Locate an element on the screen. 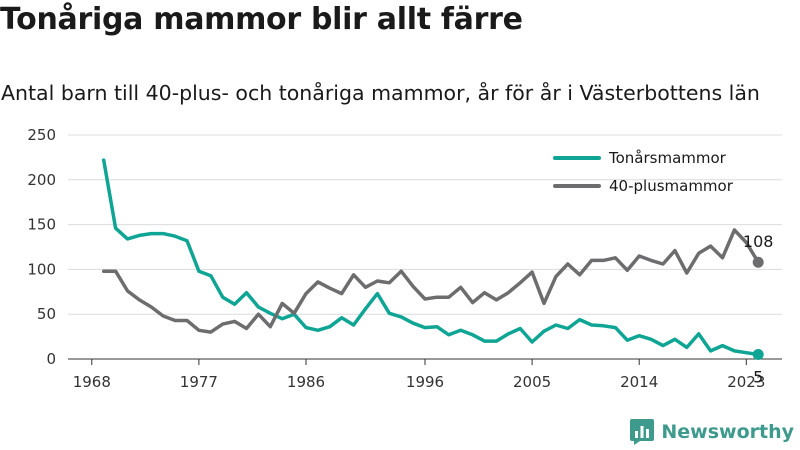  x-axis: 1968 1977 1986 1996 2005 2014 2023 is located at coordinates (425, 374).